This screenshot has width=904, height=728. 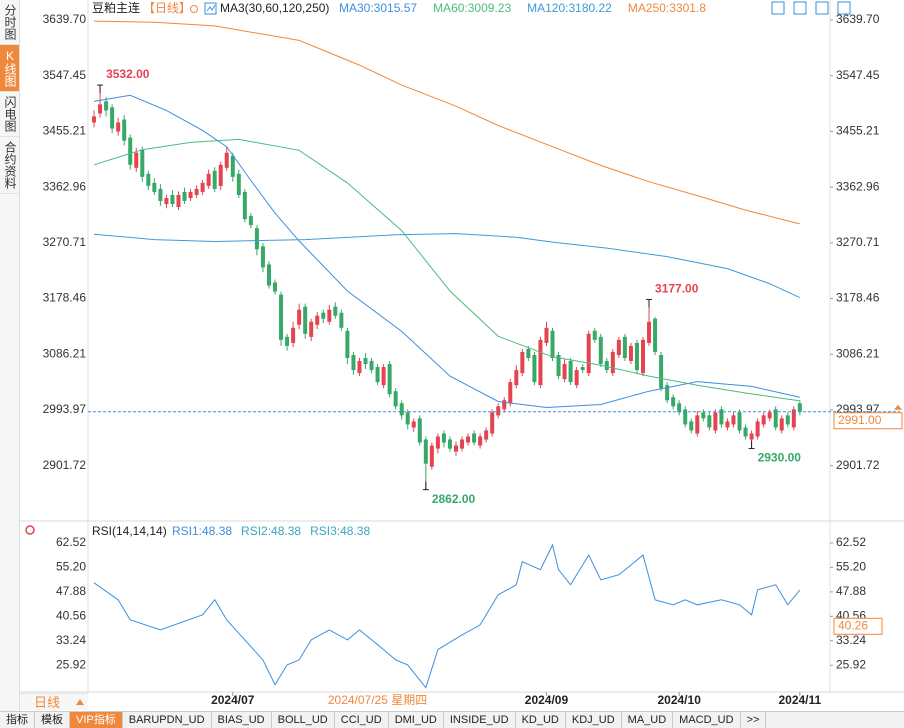 I want to click on y-tick-label-left: 40.56, so click(x=71, y=615).